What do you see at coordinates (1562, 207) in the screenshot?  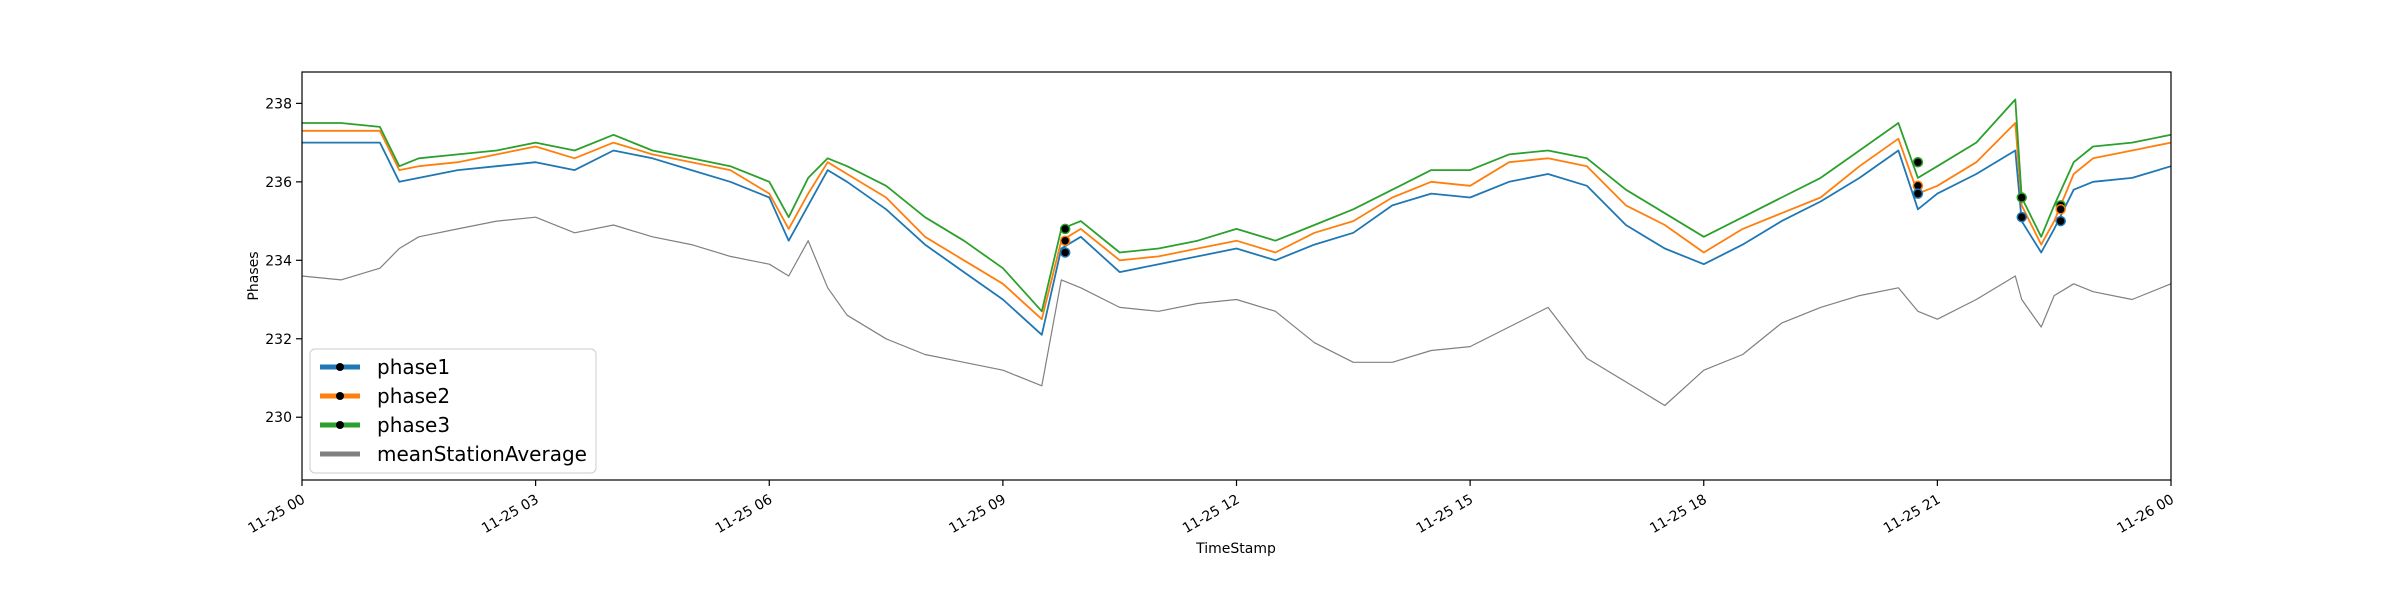 I see `marker-layer` at bounding box center [1562, 207].